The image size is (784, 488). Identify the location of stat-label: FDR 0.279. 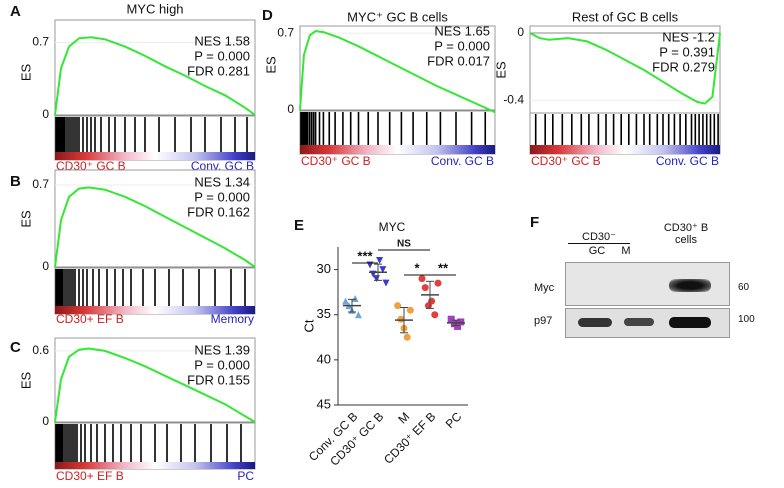
(683, 66).